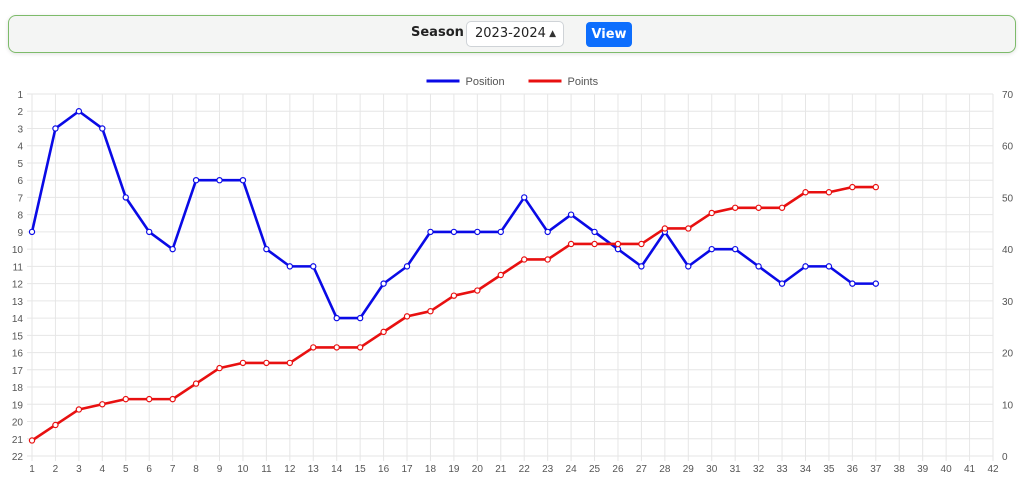  I want to click on x-tick-label: 38, so click(900, 469).